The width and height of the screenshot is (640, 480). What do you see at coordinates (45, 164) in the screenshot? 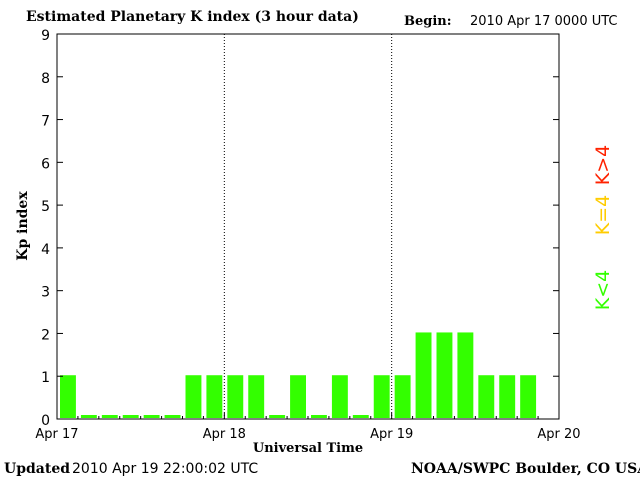
I see `y-tick-label: 6` at bounding box center [45, 164].